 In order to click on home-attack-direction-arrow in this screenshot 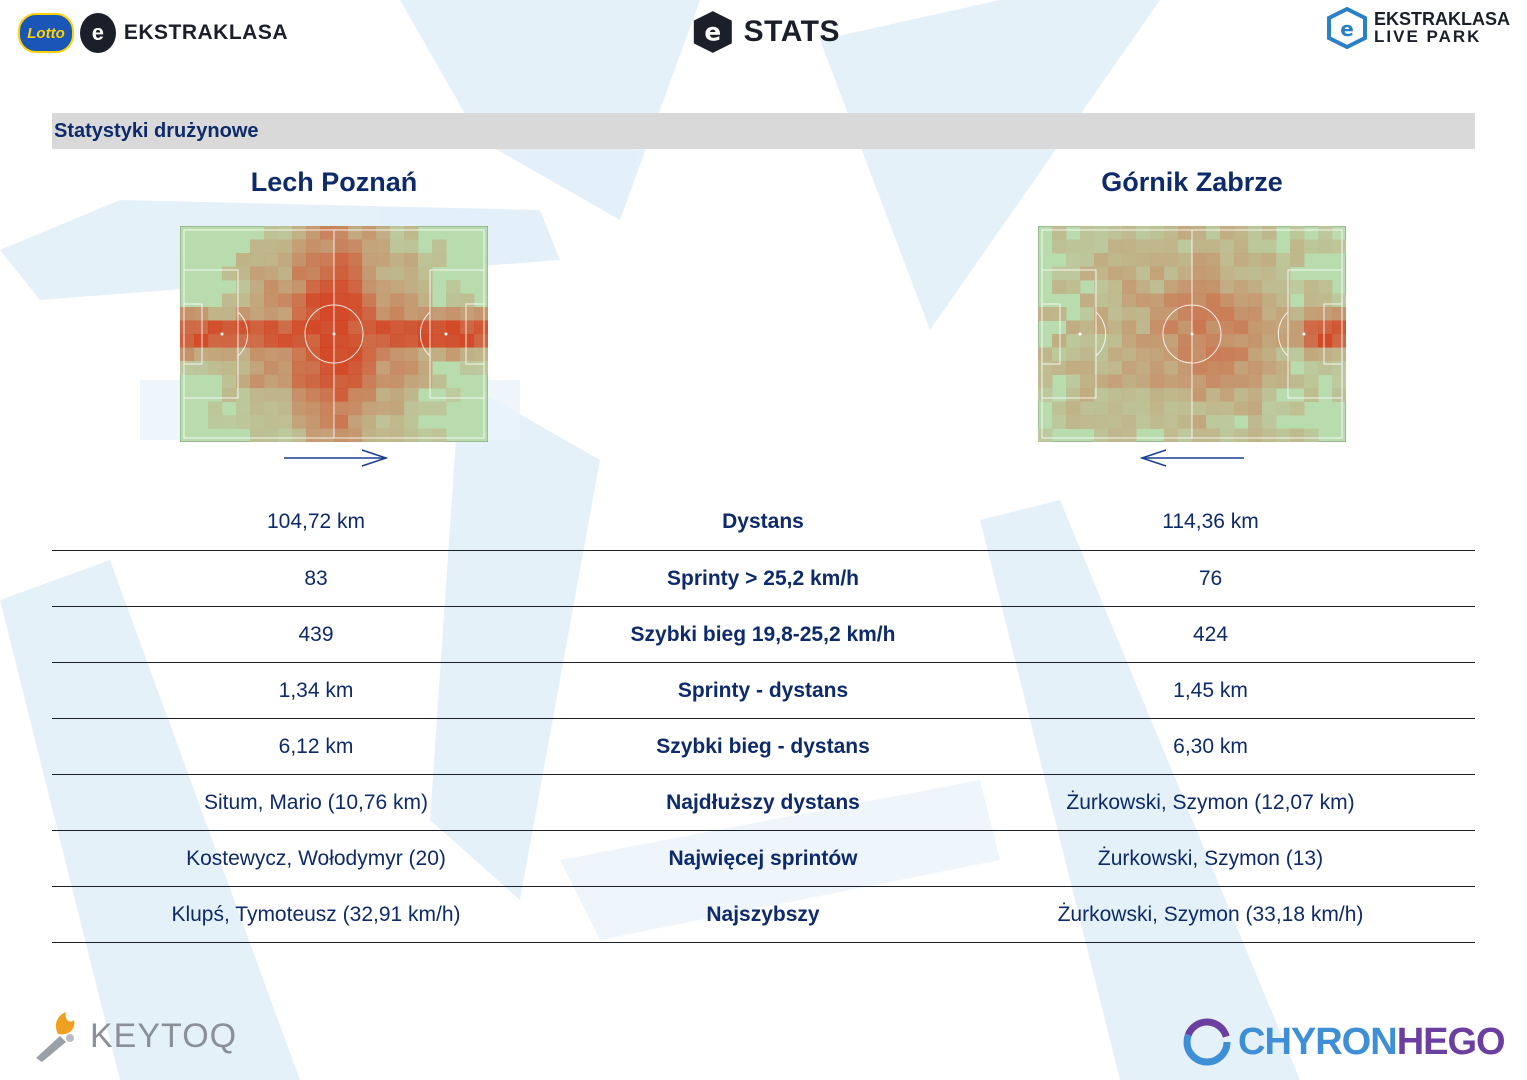, I will do `click(336, 458)`.